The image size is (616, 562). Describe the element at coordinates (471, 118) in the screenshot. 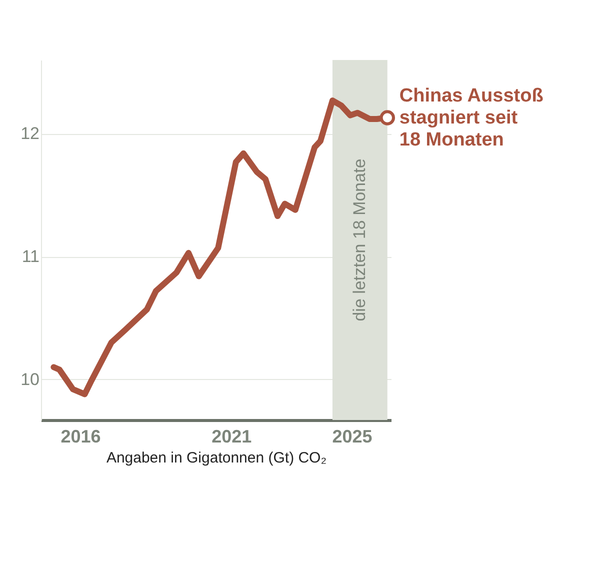

I see `annotation: Chinas Ausstoß stagniert seit 18 Monaten` at that location.